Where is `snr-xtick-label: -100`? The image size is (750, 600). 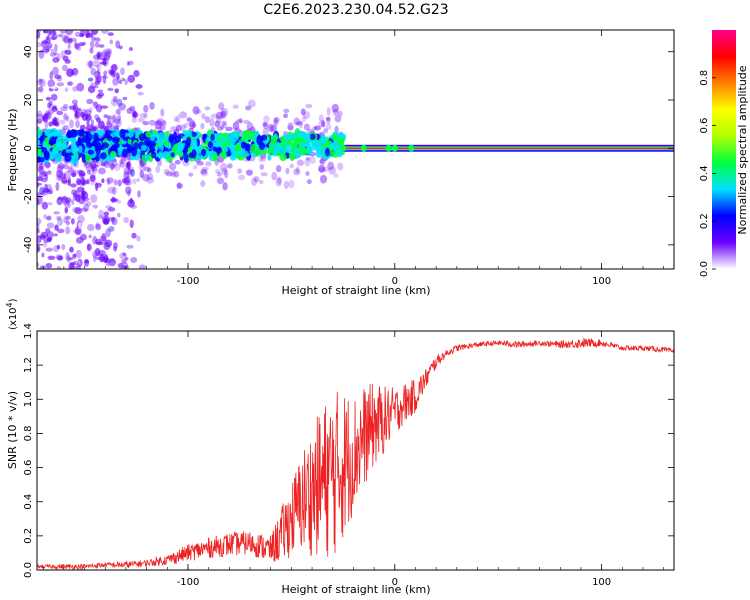 snr-xtick-label: -100 is located at coordinates (188, 582).